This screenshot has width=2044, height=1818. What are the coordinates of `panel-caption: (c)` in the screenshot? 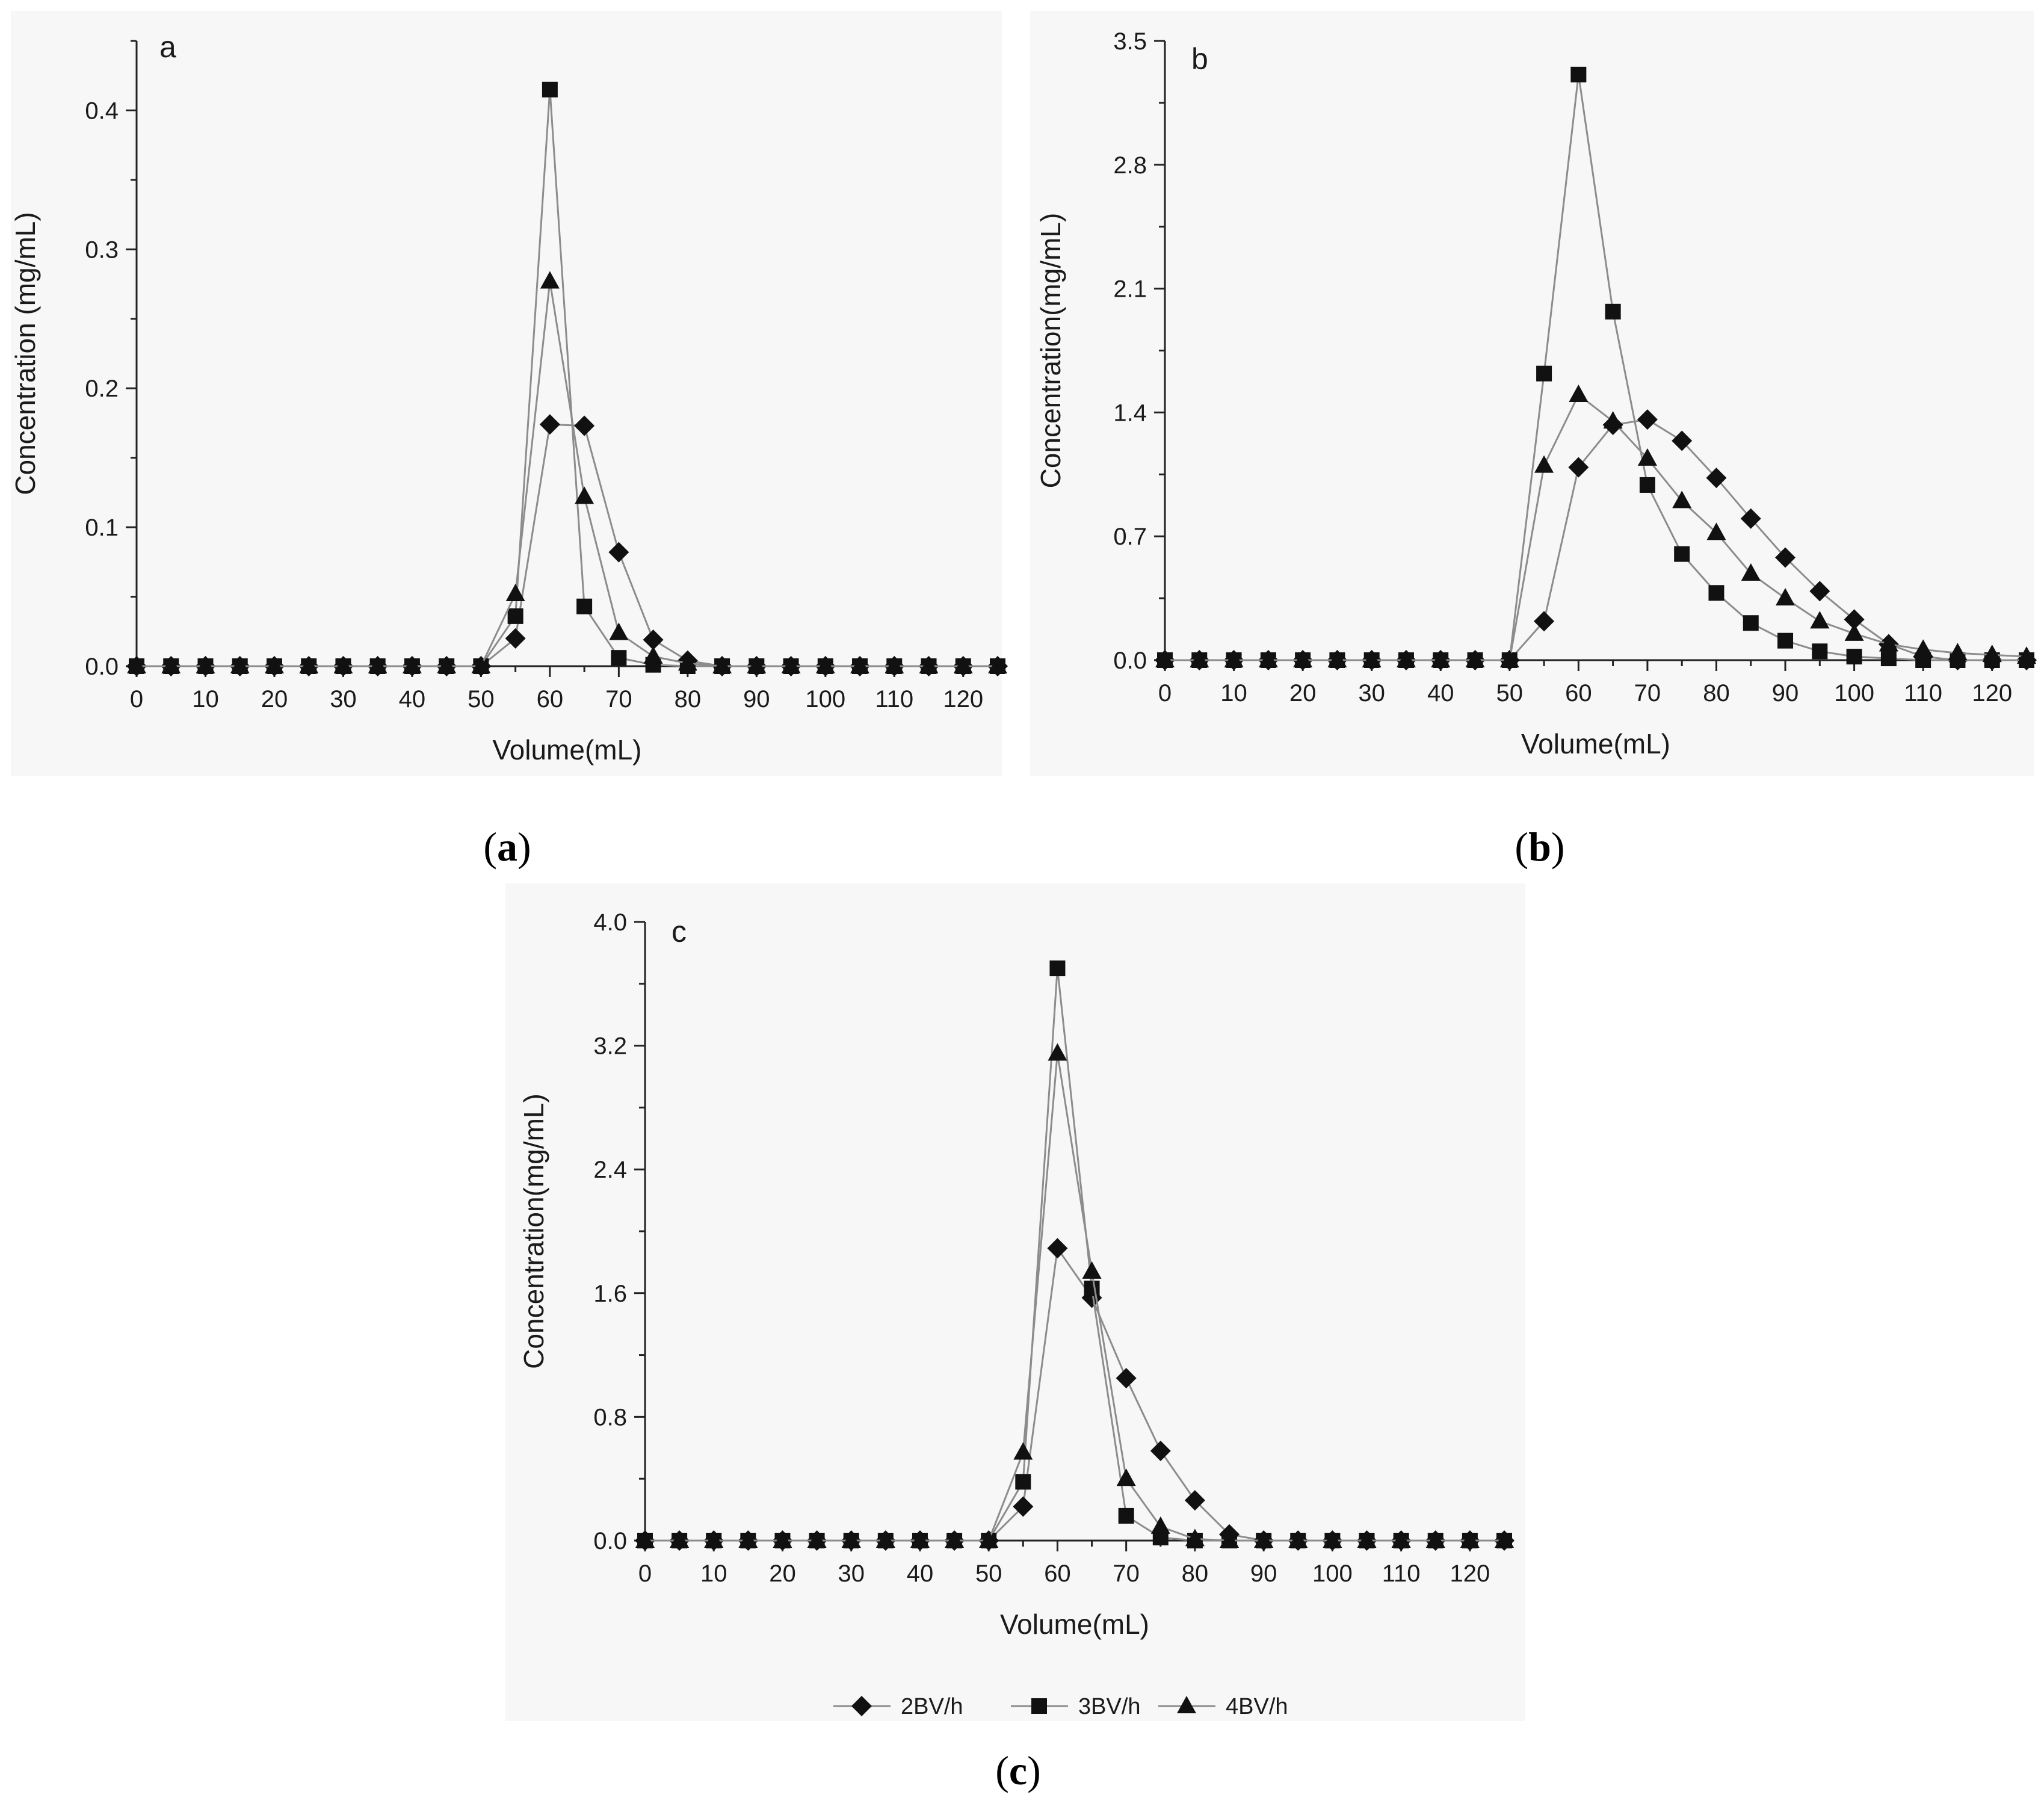 It's located at (1018, 1770).